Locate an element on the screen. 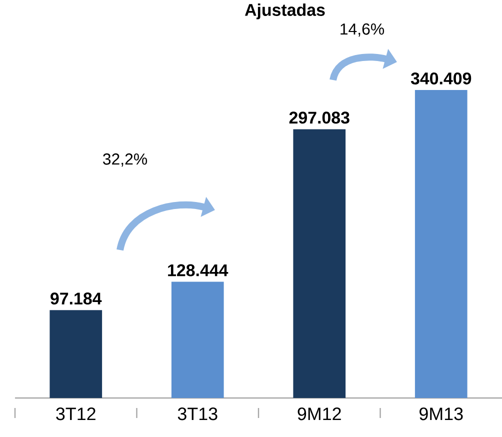 The width and height of the screenshot is (502, 437). chart-title: Ajustadas is located at coordinates (284, 12).